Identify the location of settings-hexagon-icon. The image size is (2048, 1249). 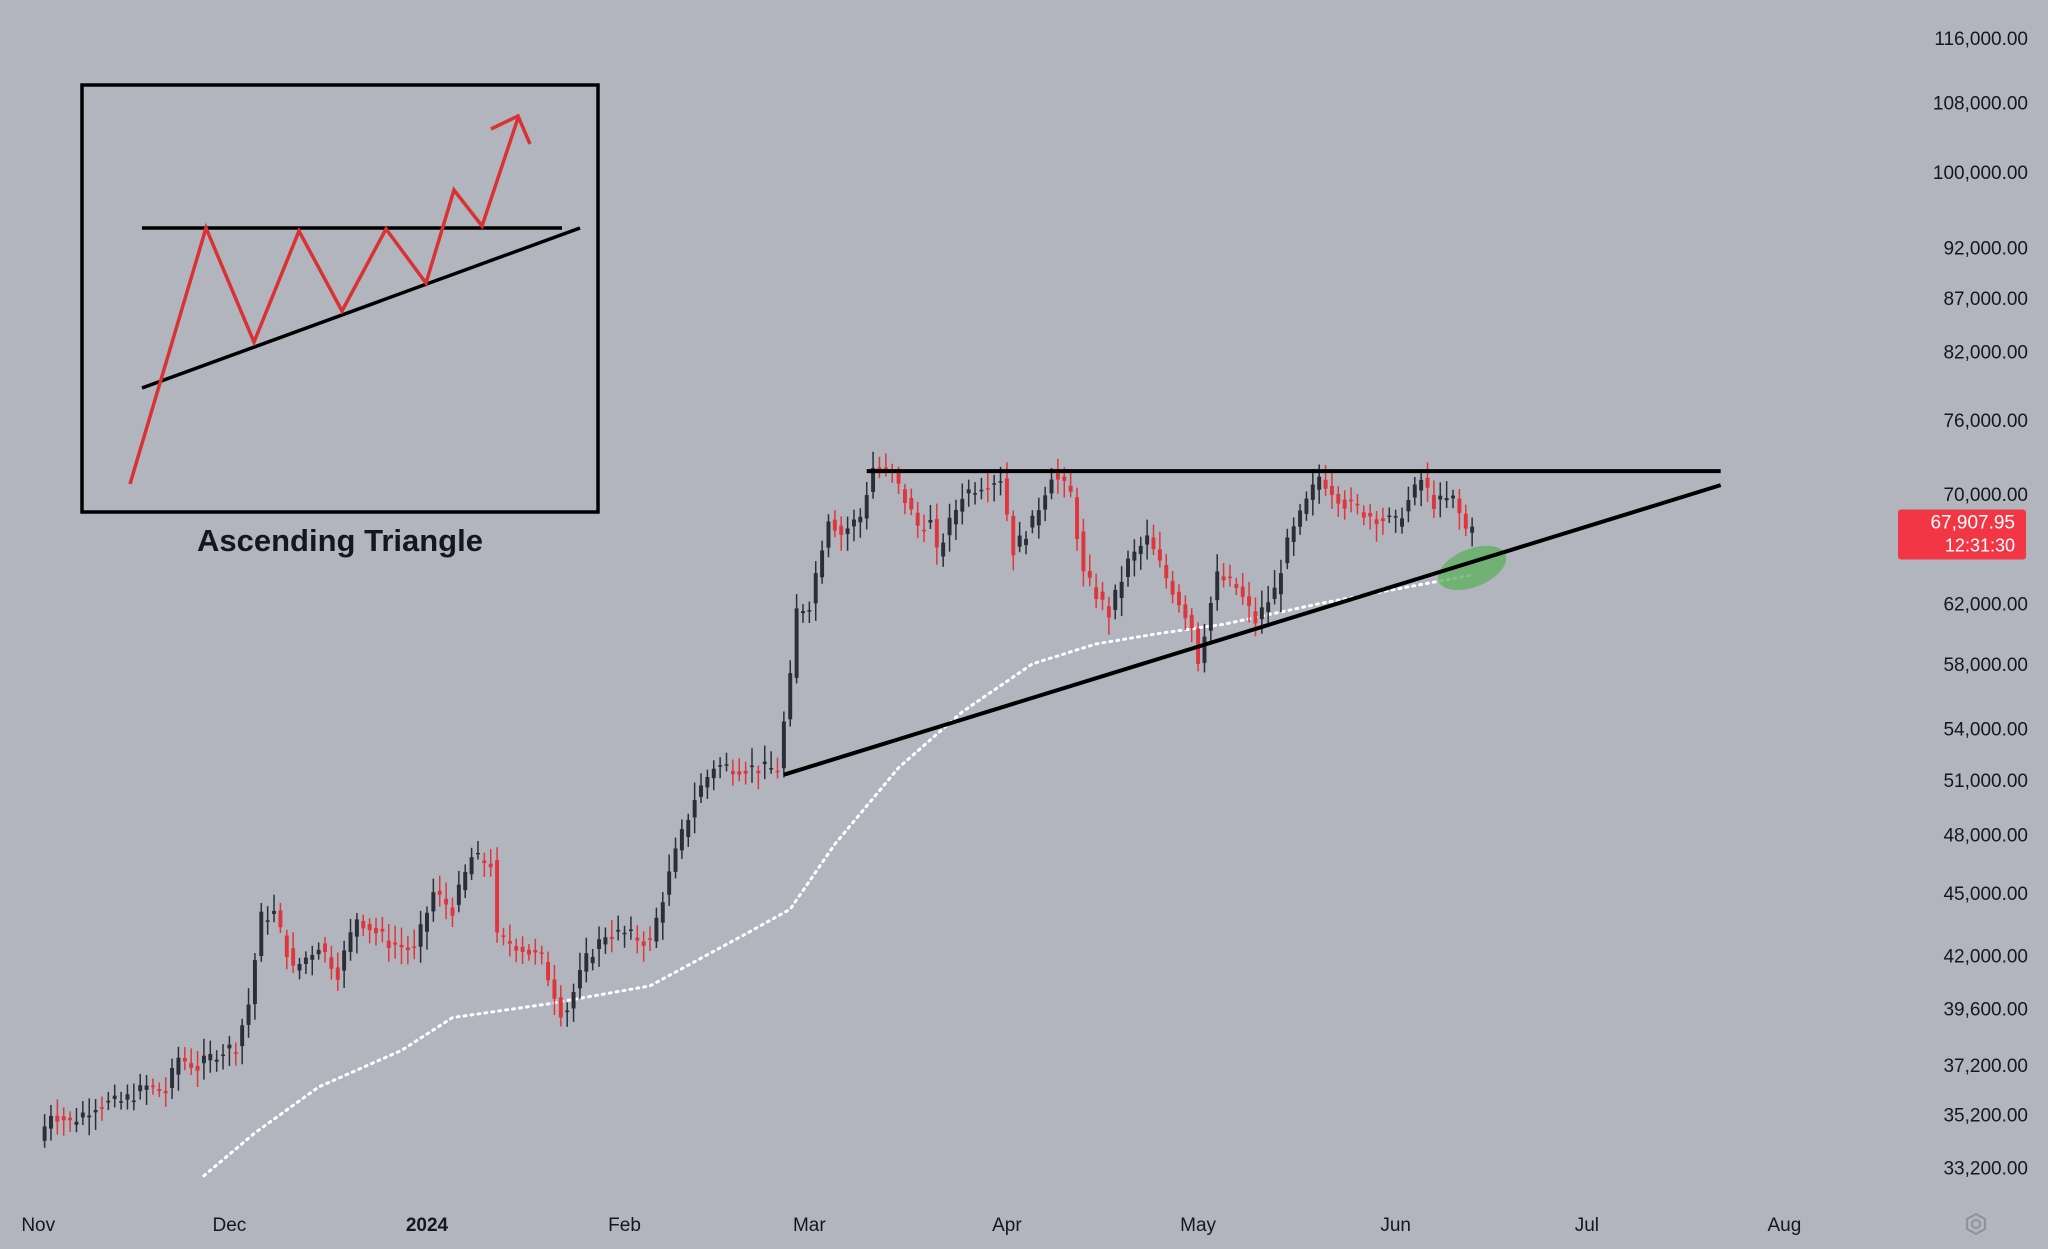
(1976, 1224).